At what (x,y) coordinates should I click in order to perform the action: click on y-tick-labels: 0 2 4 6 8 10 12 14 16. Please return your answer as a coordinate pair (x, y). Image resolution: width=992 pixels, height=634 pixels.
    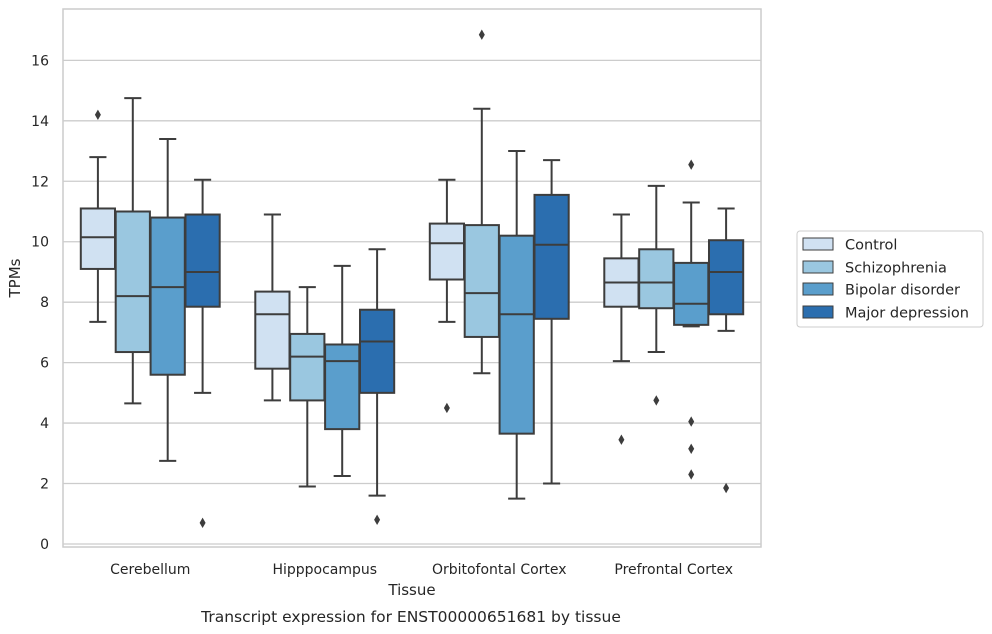
    Looking at the image, I should click on (40, 303).